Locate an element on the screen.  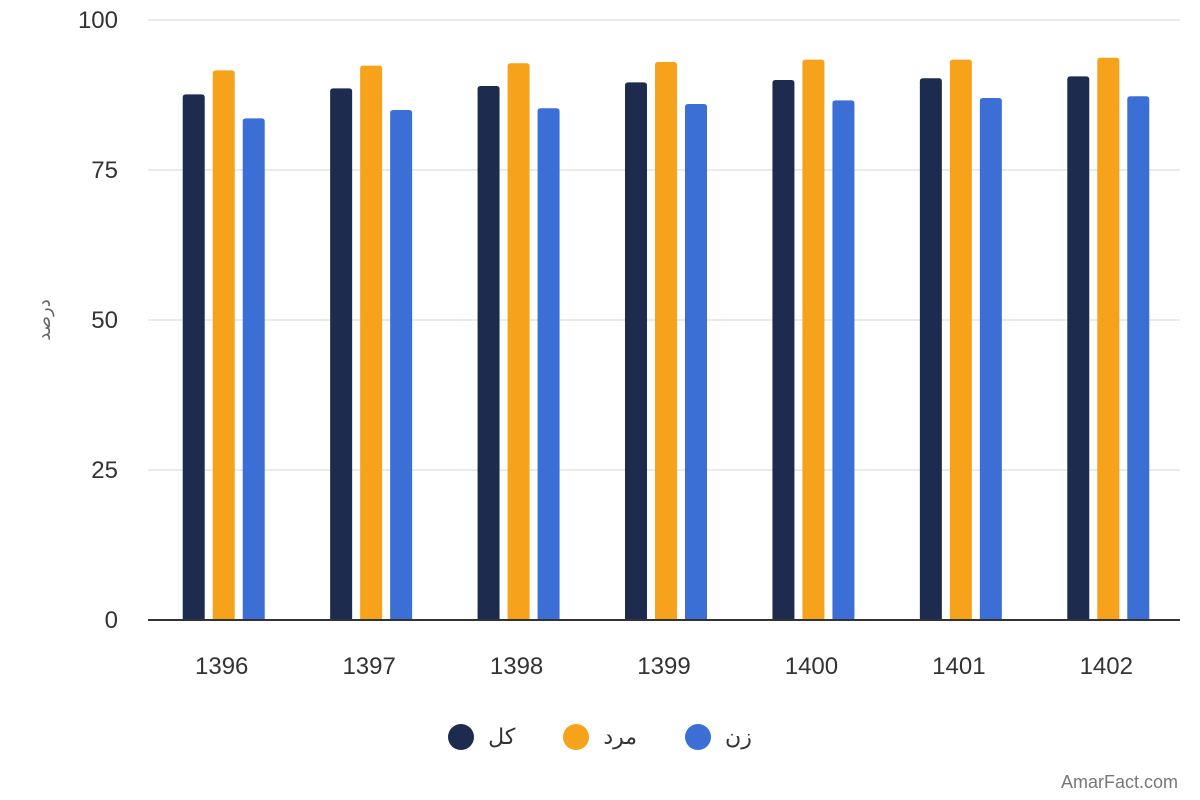
x-tick-label: 1398 is located at coordinates (516, 666).